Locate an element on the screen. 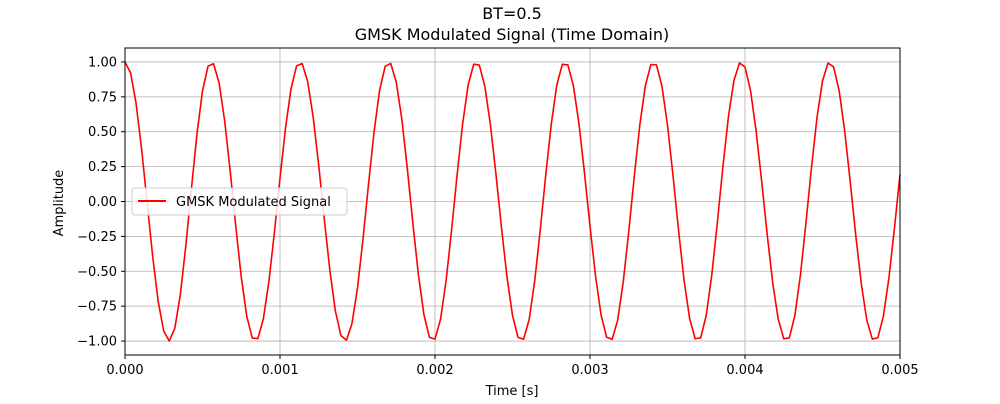 The height and width of the screenshot is (404, 1000). legend: GMSK Modulated Signal is located at coordinates (239, 201).